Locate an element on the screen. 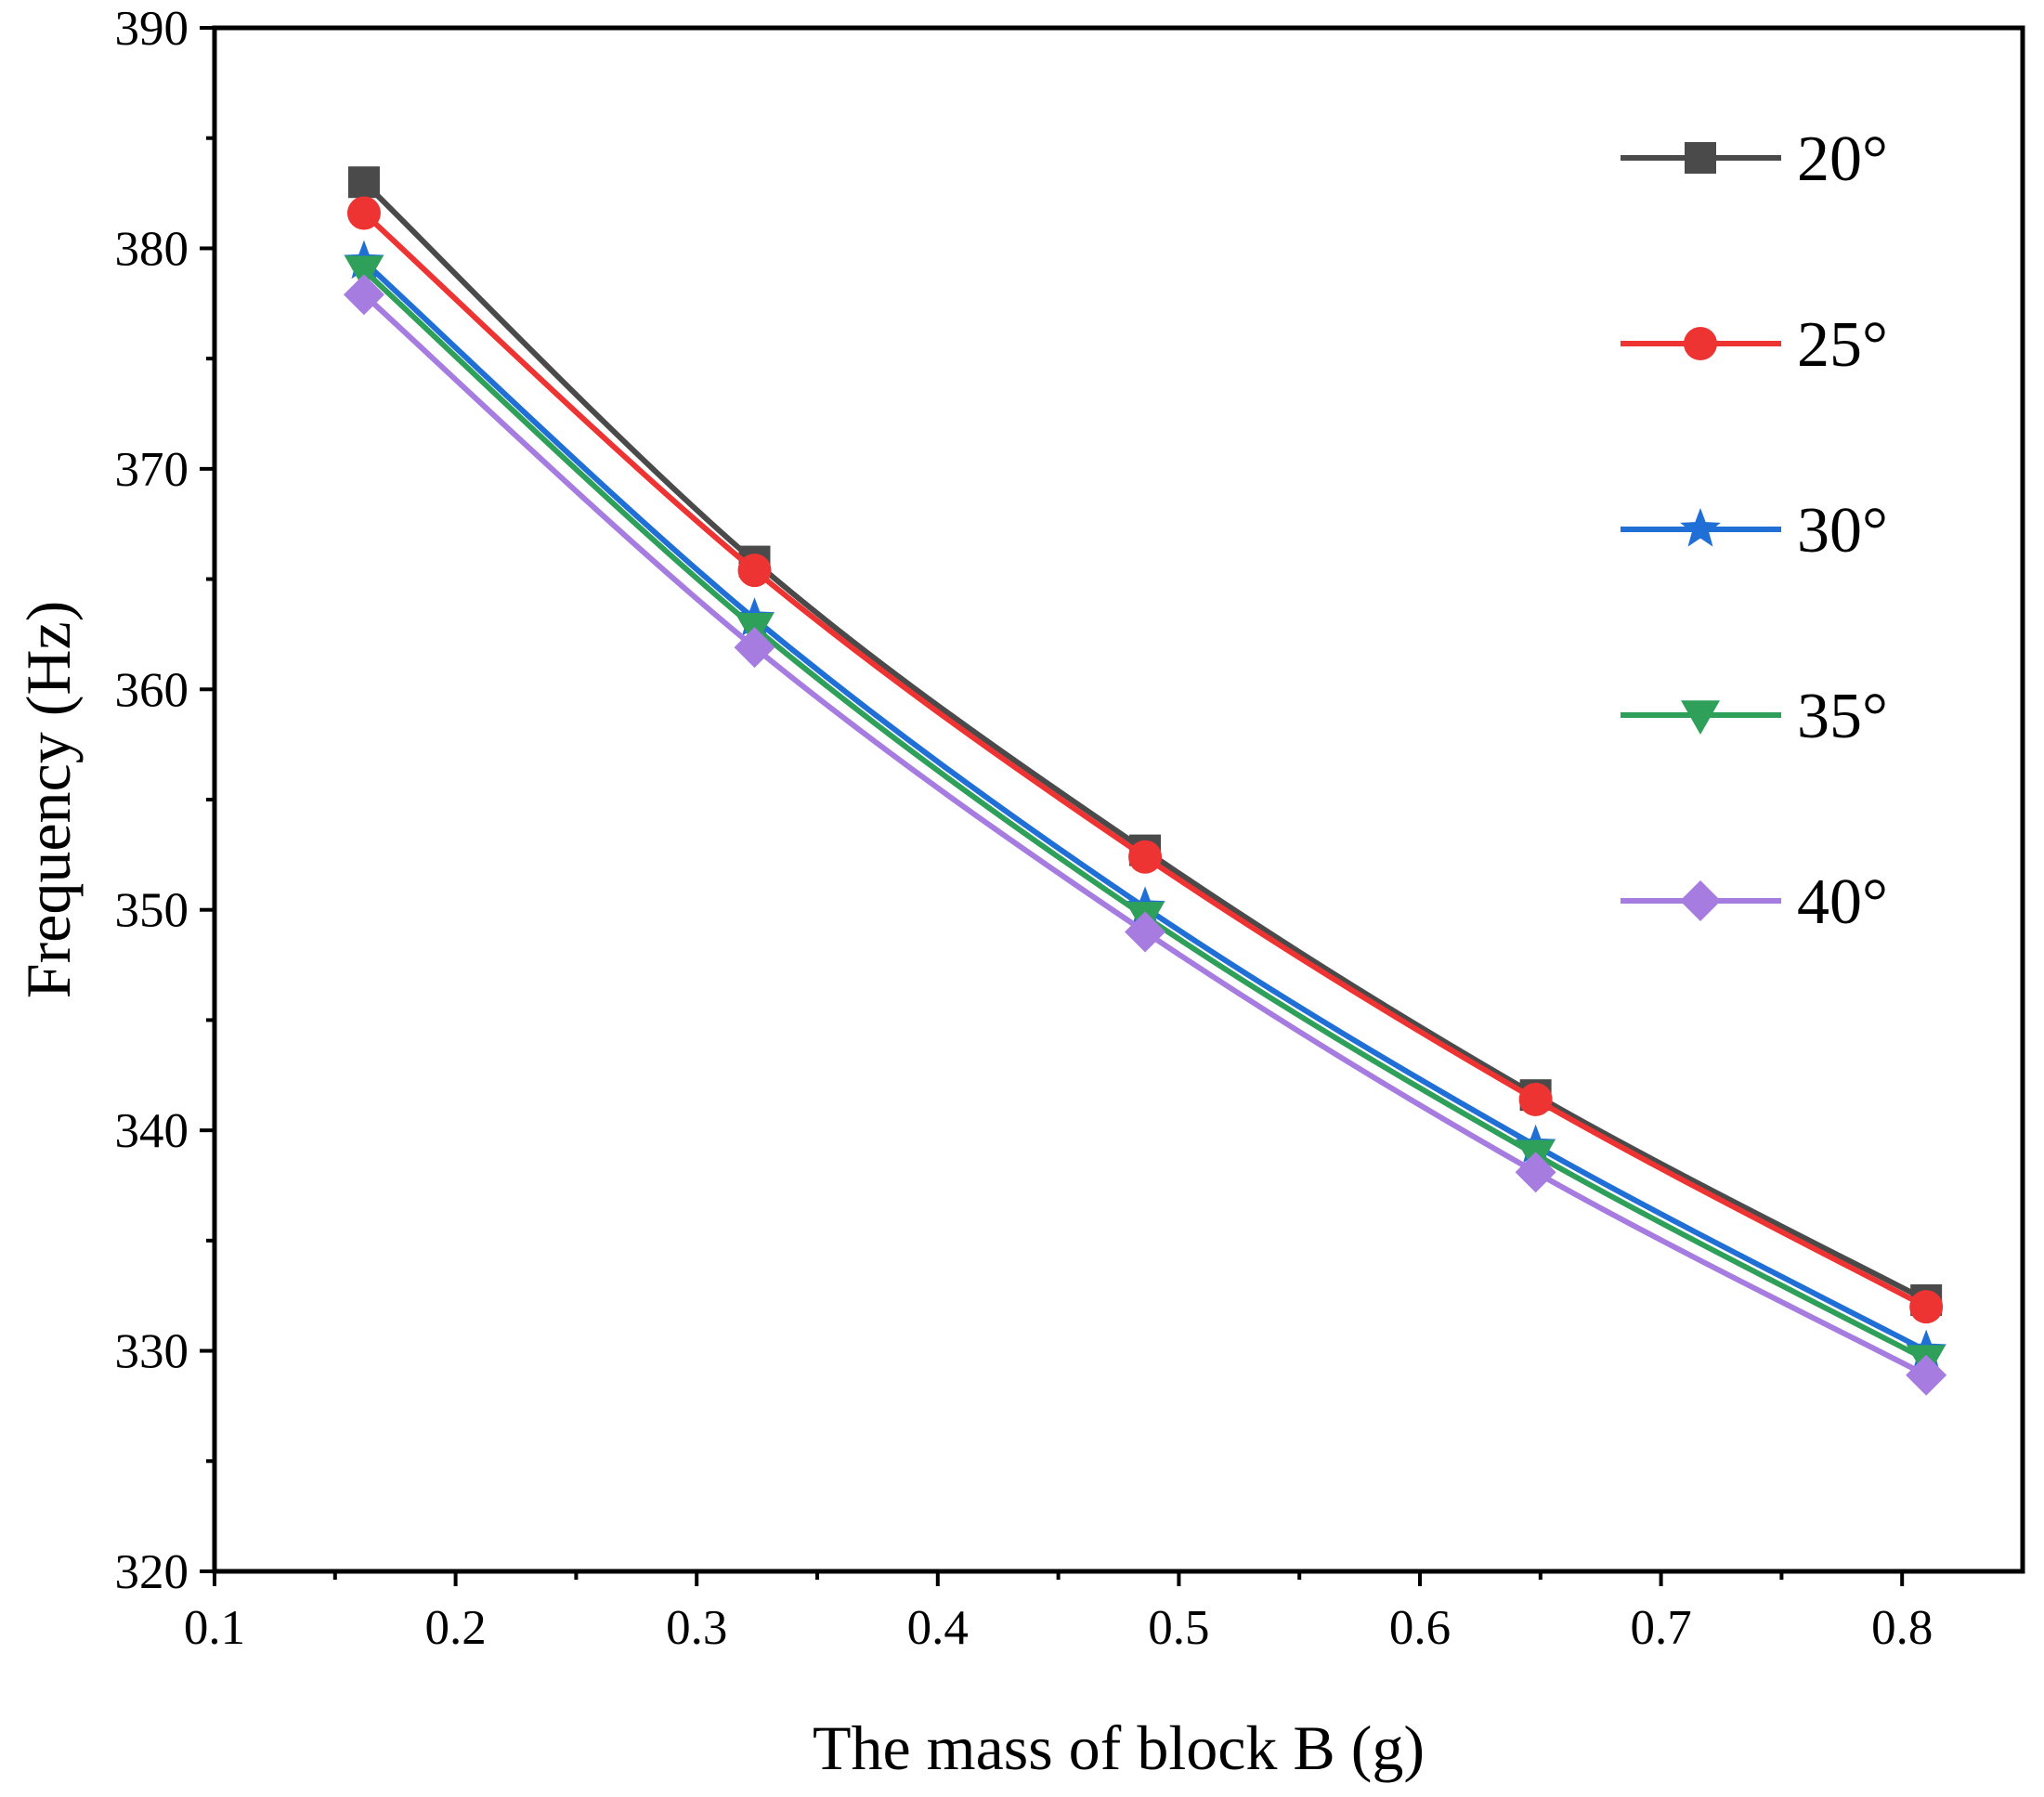  x-tick-label: 0.2 is located at coordinates (455, 1628).